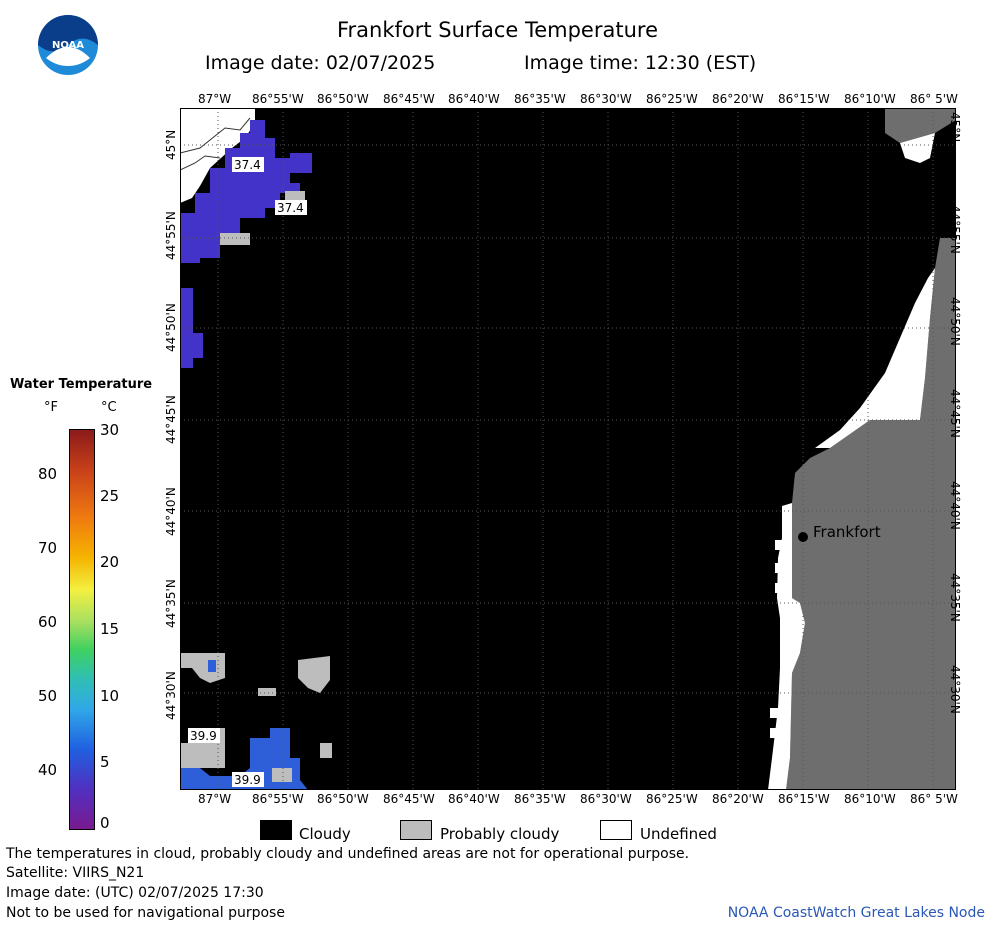 The width and height of the screenshot is (995, 930). What do you see at coordinates (135, 893) in the screenshot?
I see `footer-utc-date: Image date: (UTC) 02/07/2025 17:30` at bounding box center [135, 893].